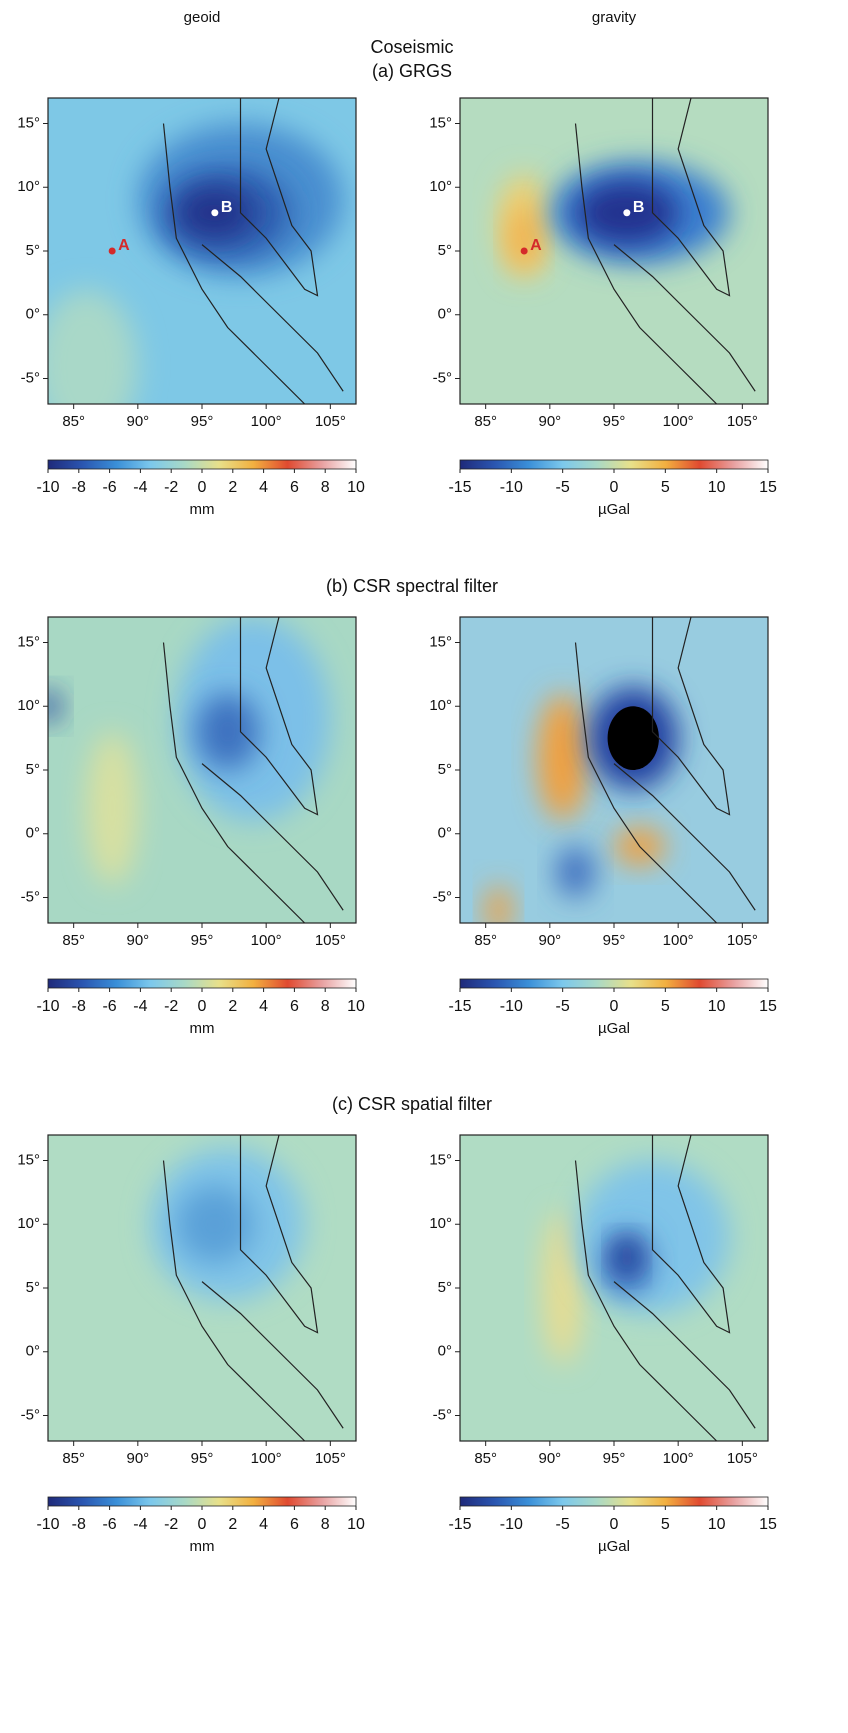  What do you see at coordinates (140, 1006) in the screenshot?
I see `colorbar-tick-label: -4` at bounding box center [140, 1006].